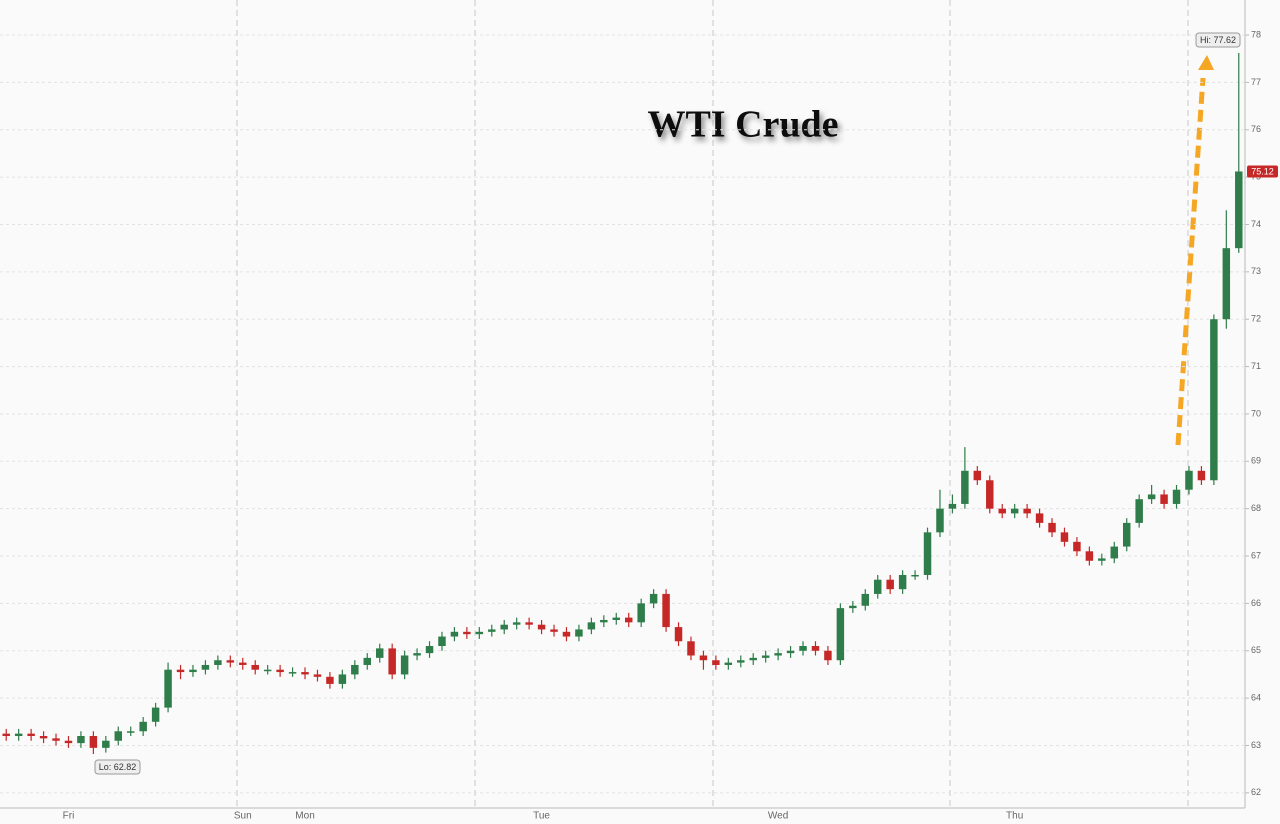 This screenshot has height=824, width=1280. Describe the element at coordinates (1256, 366) in the screenshot. I see `y-tick-label: 71` at that location.